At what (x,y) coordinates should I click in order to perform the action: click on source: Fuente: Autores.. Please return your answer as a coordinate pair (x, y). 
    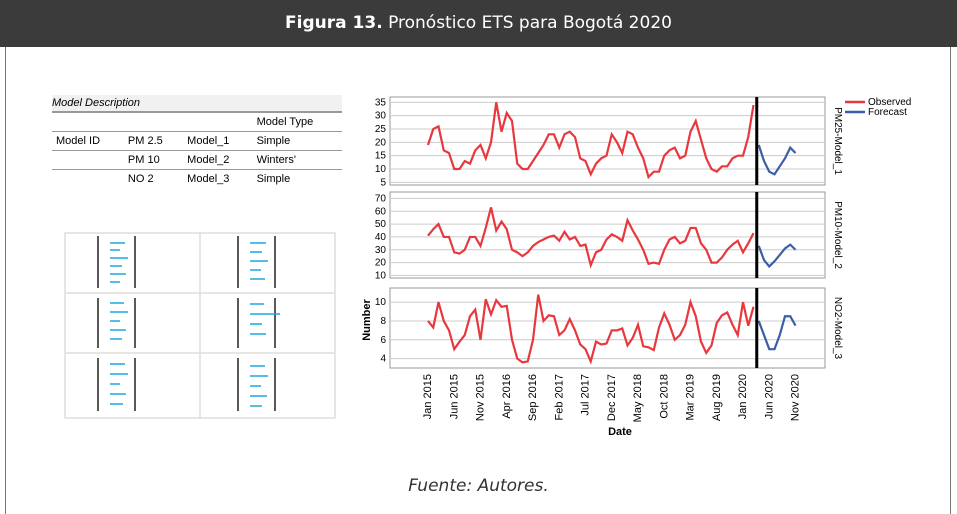
    Looking at the image, I should click on (478, 486).